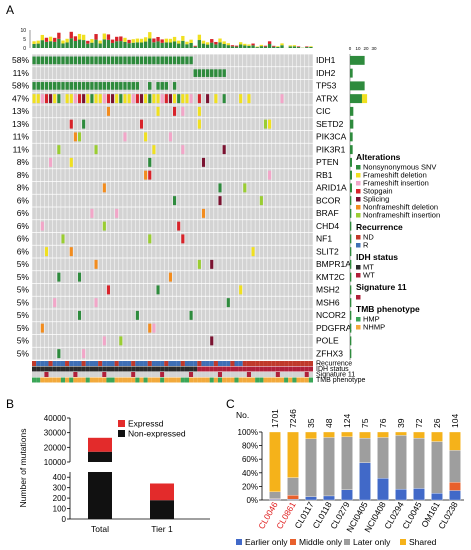  I want to click on gene-label: BCOR, so click(328, 200).